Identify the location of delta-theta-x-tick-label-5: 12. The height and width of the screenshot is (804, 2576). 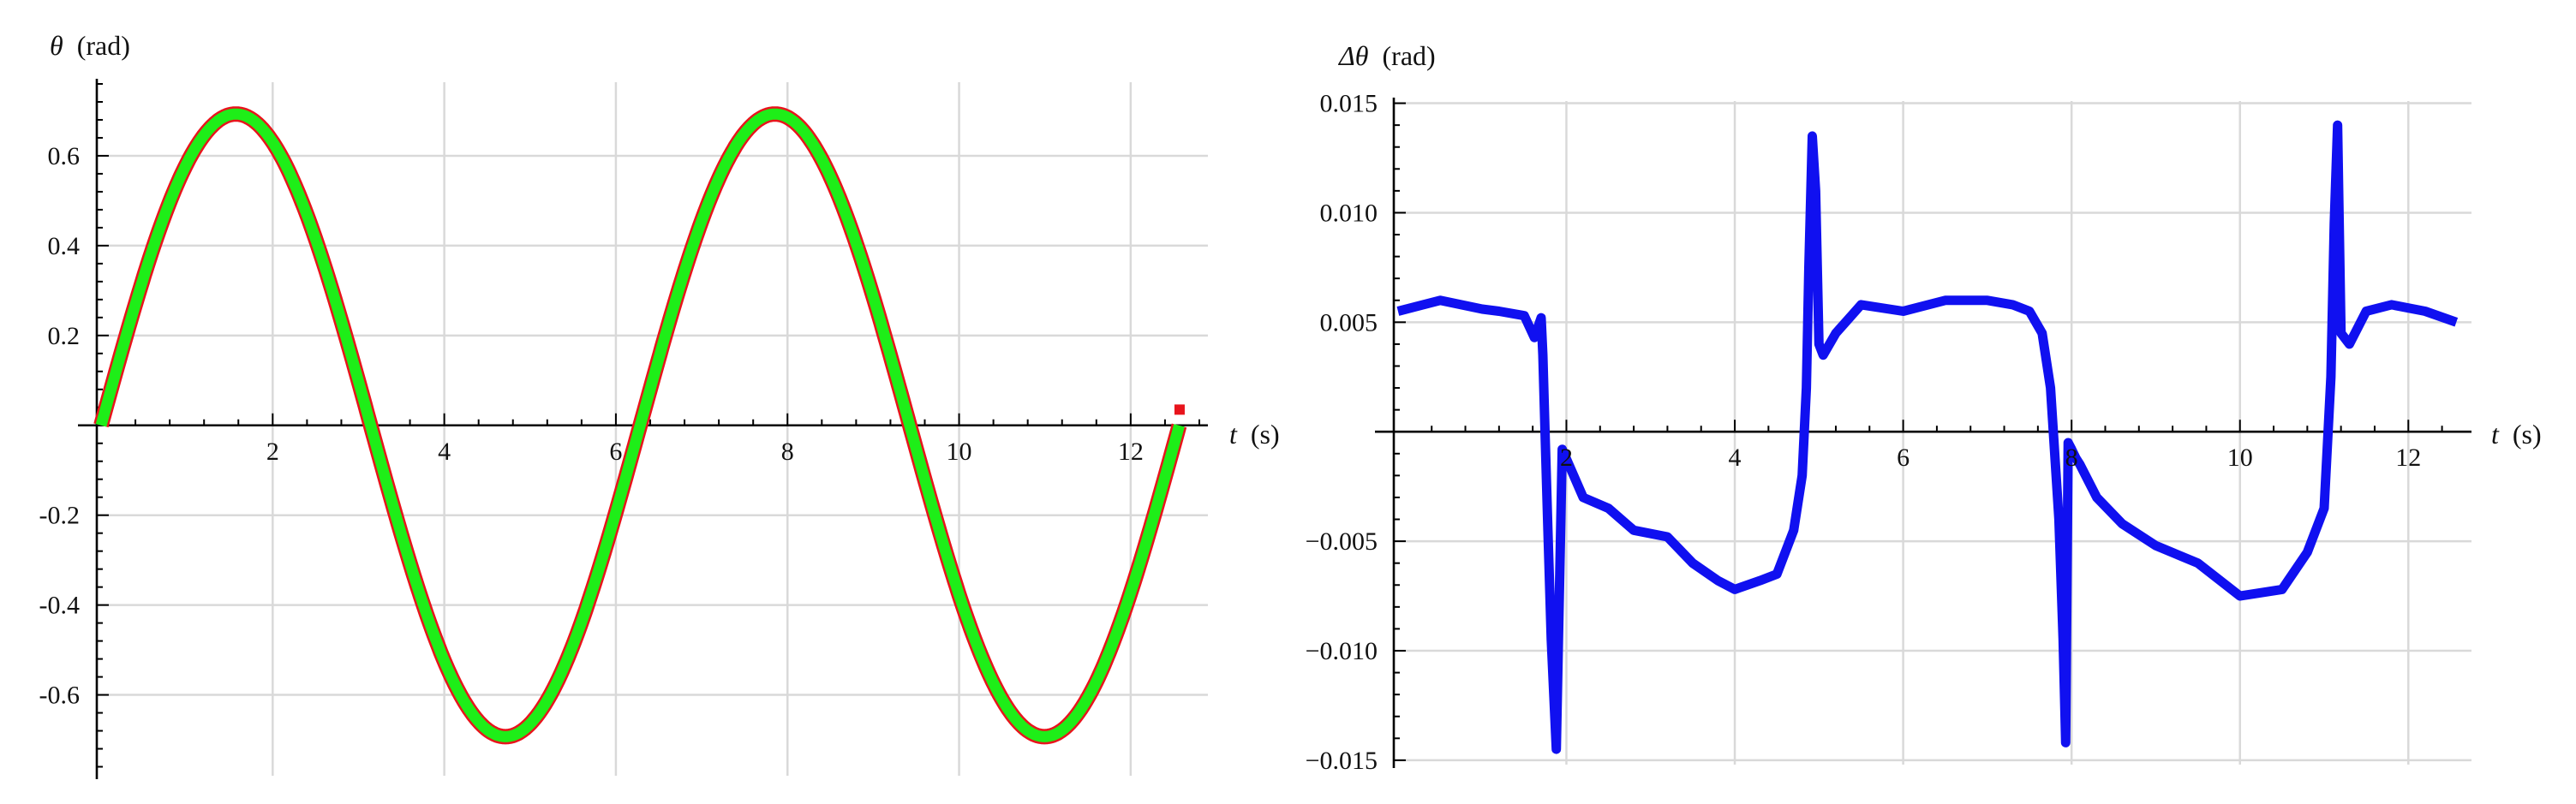
(2408, 458).